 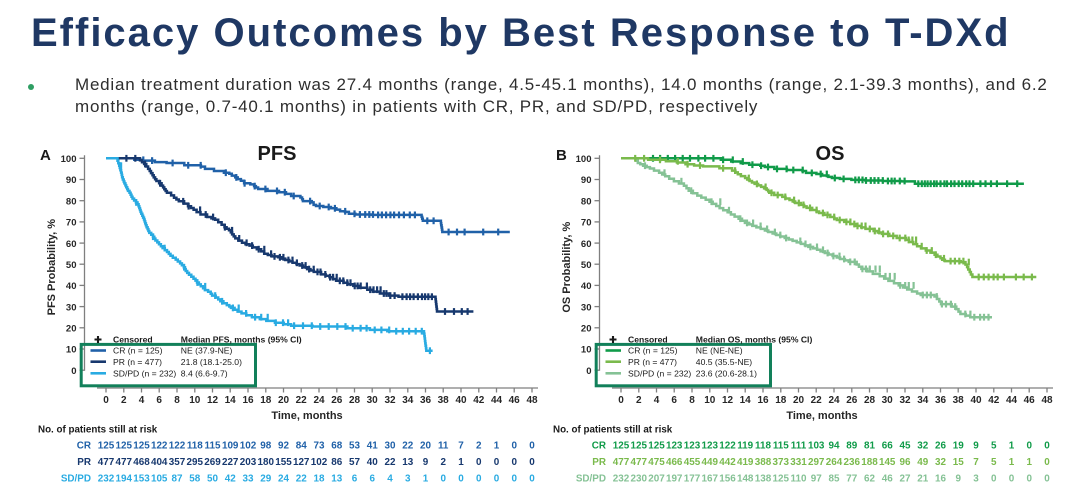 I want to click on svg-text: Time, months, so click(x=306, y=416).